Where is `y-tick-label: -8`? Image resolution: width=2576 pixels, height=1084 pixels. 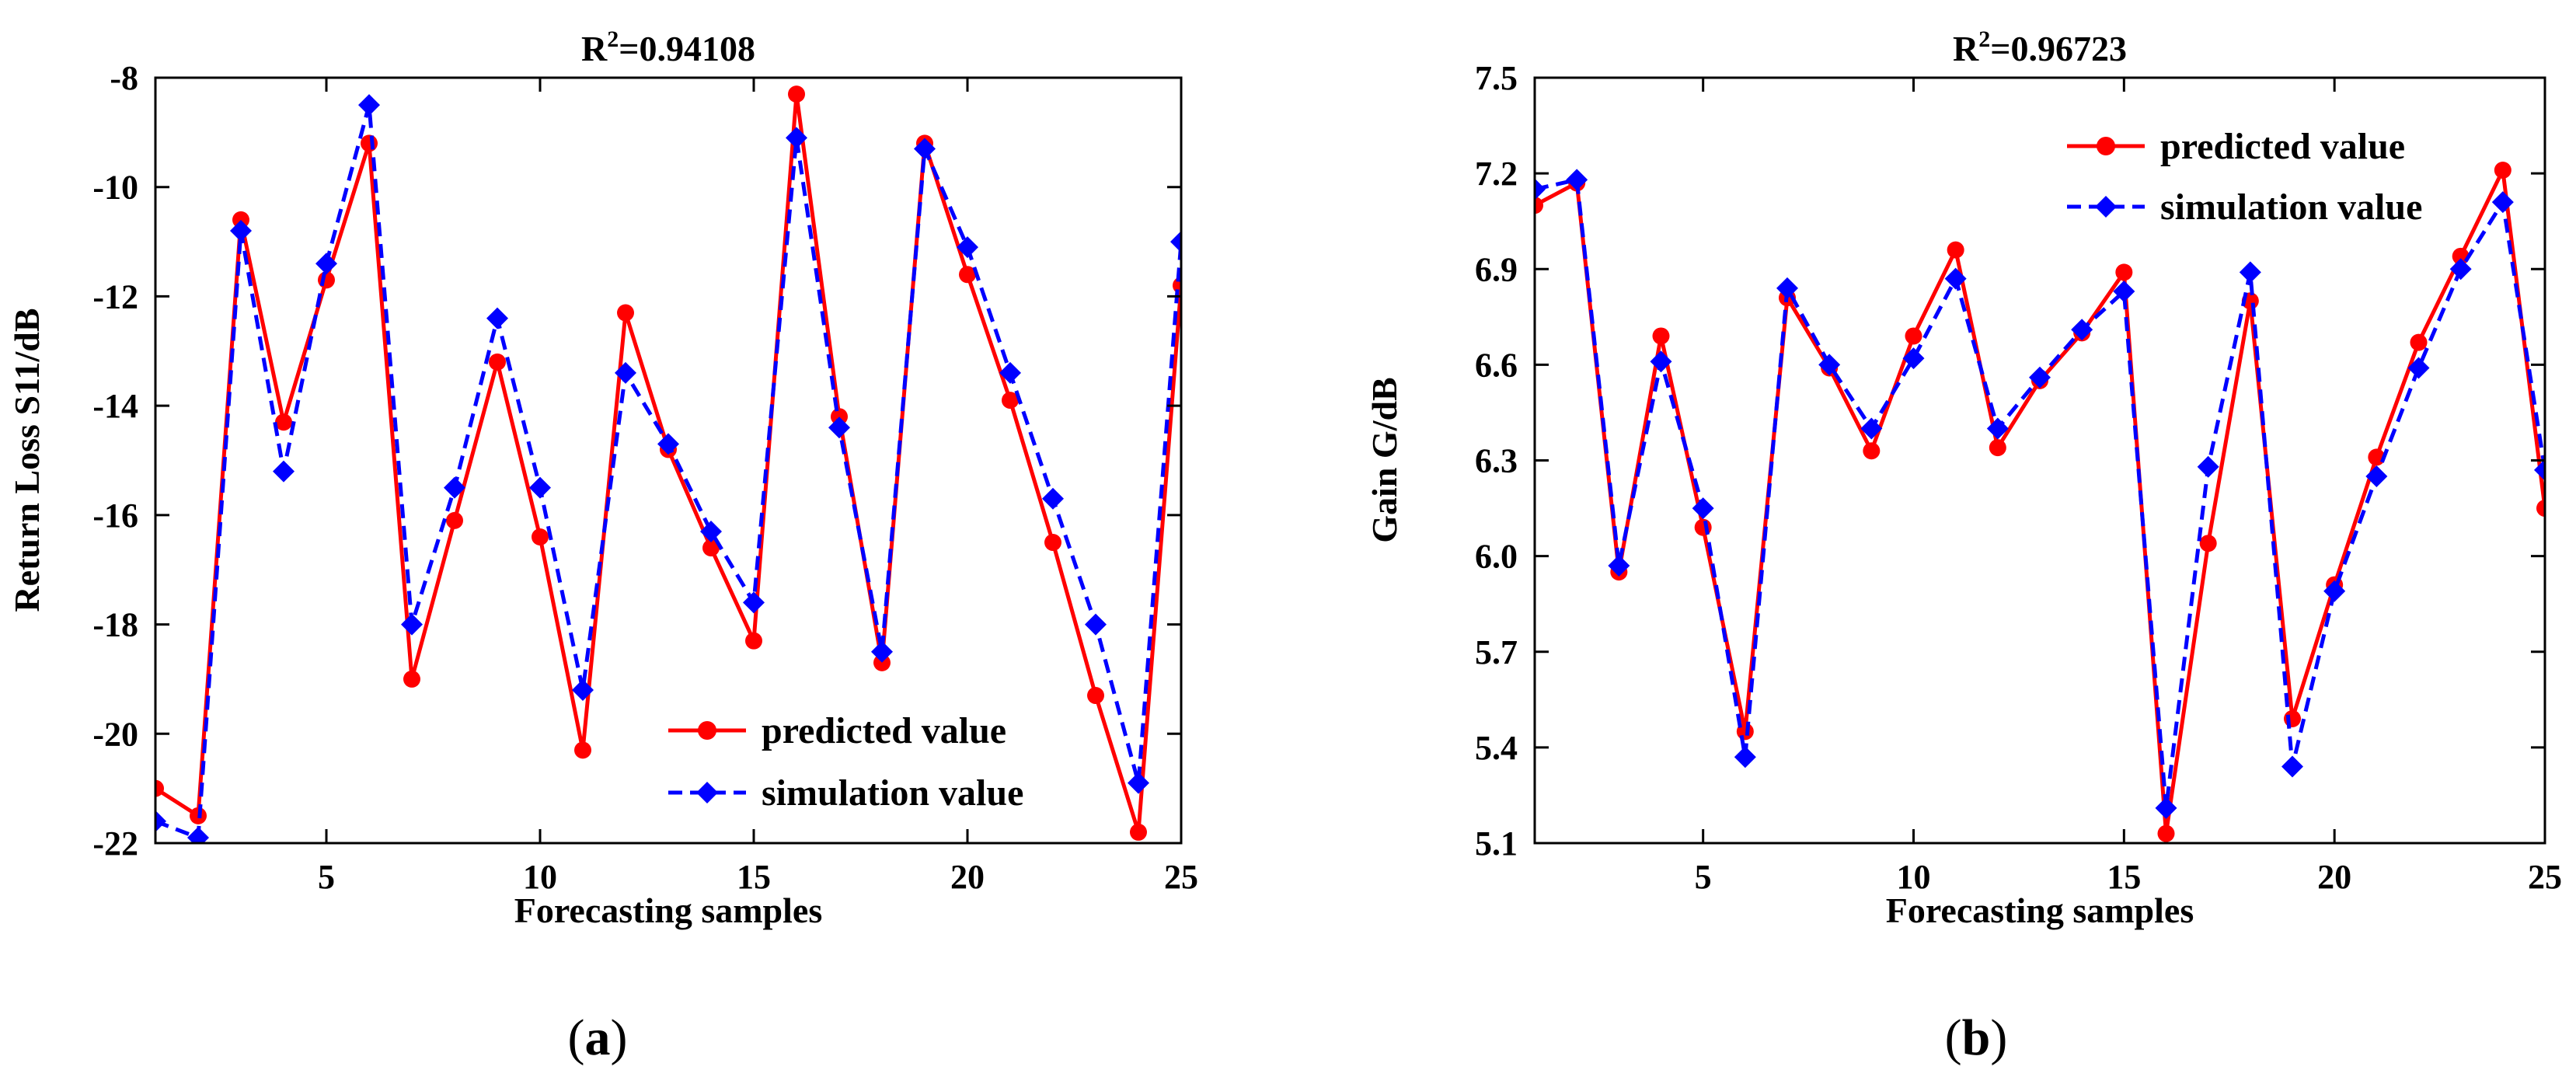 y-tick-label: -8 is located at coordinates (124, 78).